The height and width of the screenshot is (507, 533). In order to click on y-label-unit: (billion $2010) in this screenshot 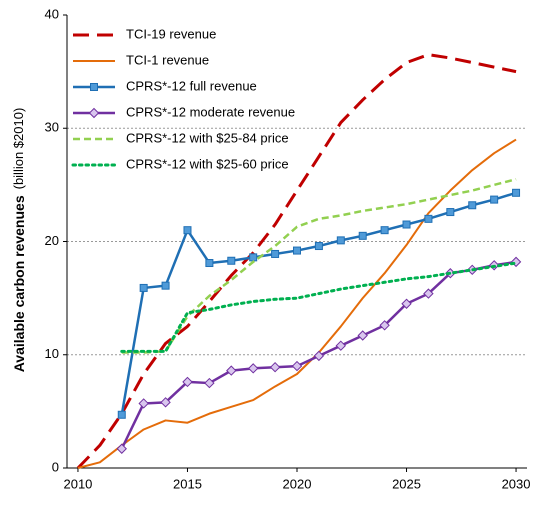, I will do `click(18, 149)`.